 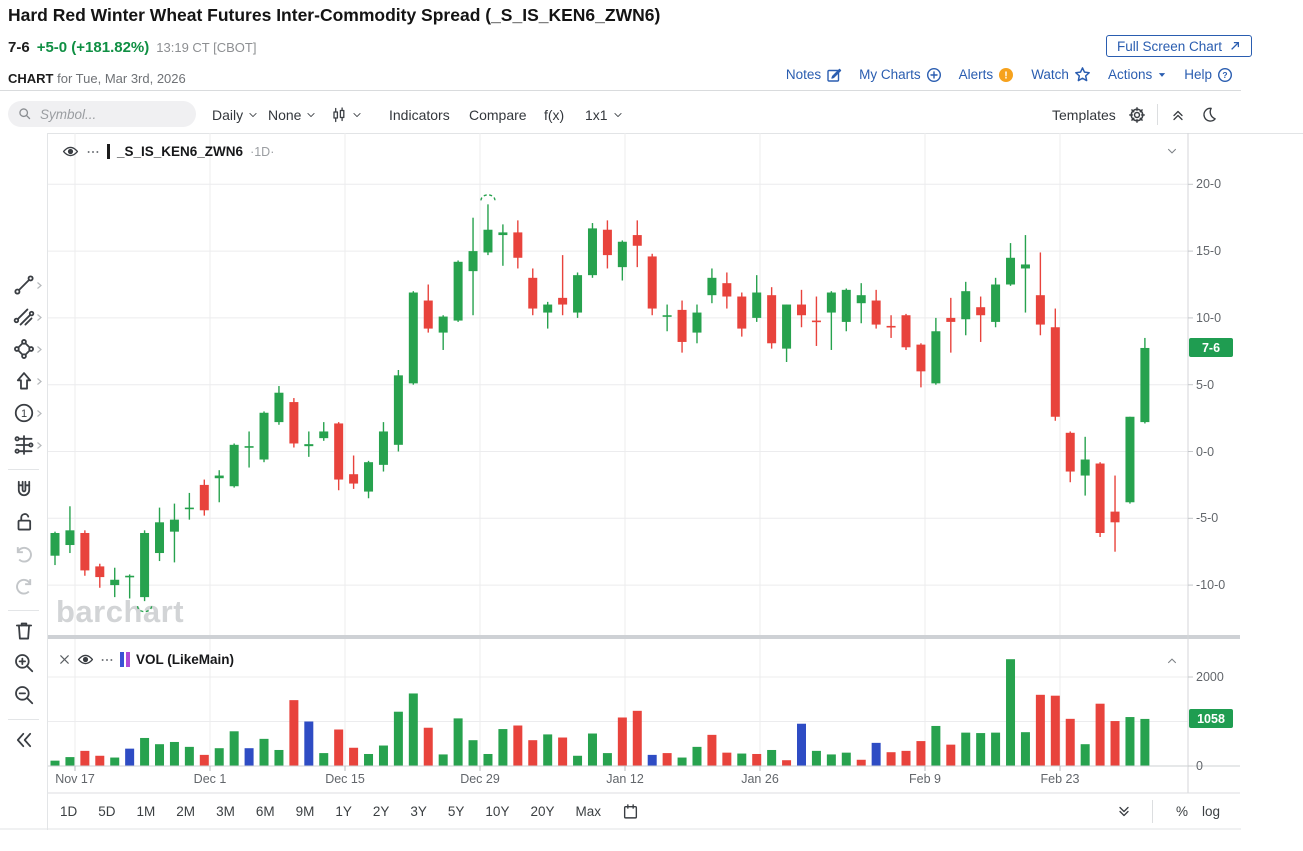 I want to click on header-link-help: Help?, so click(x=1208, y=75).